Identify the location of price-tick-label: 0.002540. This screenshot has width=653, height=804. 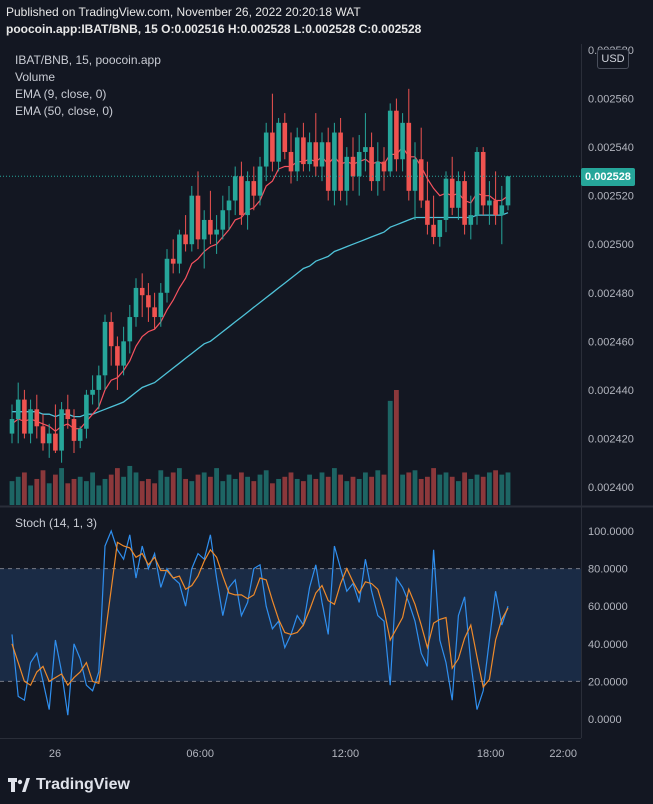
(611, 148).